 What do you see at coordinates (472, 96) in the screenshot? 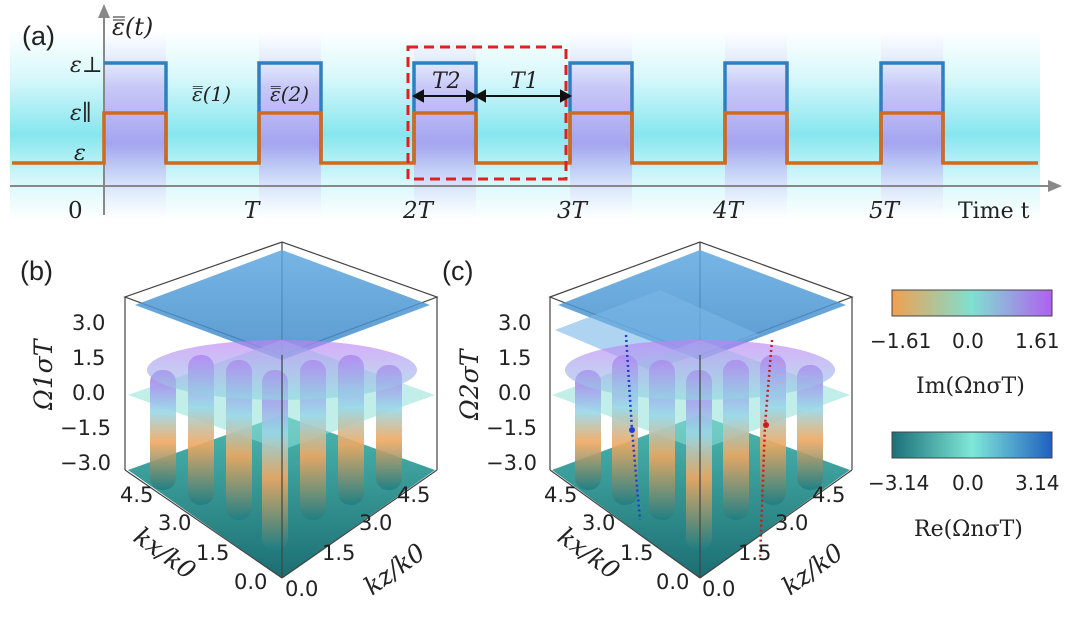
I see `t2-arrow-head-right` at bounding box center [472, 96].